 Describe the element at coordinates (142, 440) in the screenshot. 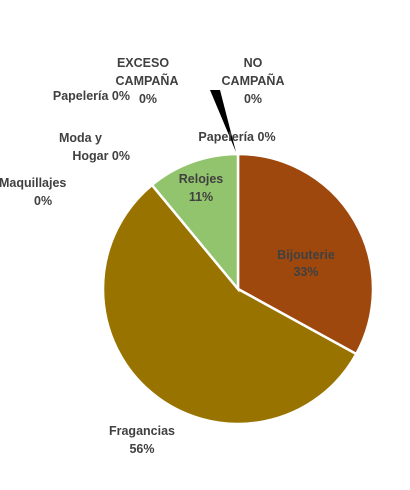

I see `label-fragancias-1: Fragancias 56%` at that location.